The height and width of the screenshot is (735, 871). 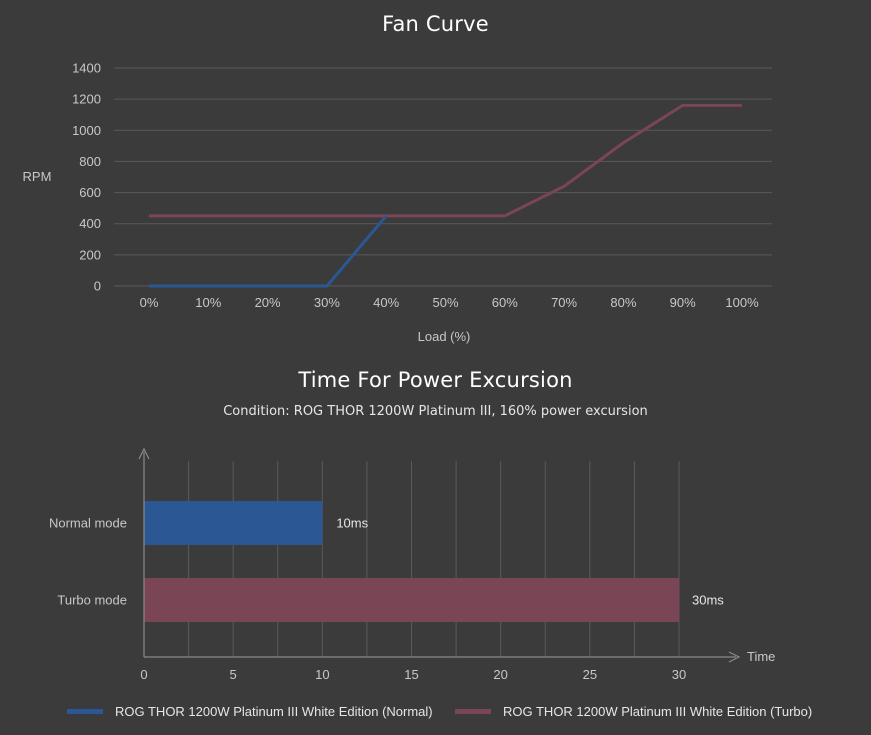 What do you see at coordinates (233, 523) in the screenshot?
I see `bar-normal-mode` at bounding box center [233, 523].